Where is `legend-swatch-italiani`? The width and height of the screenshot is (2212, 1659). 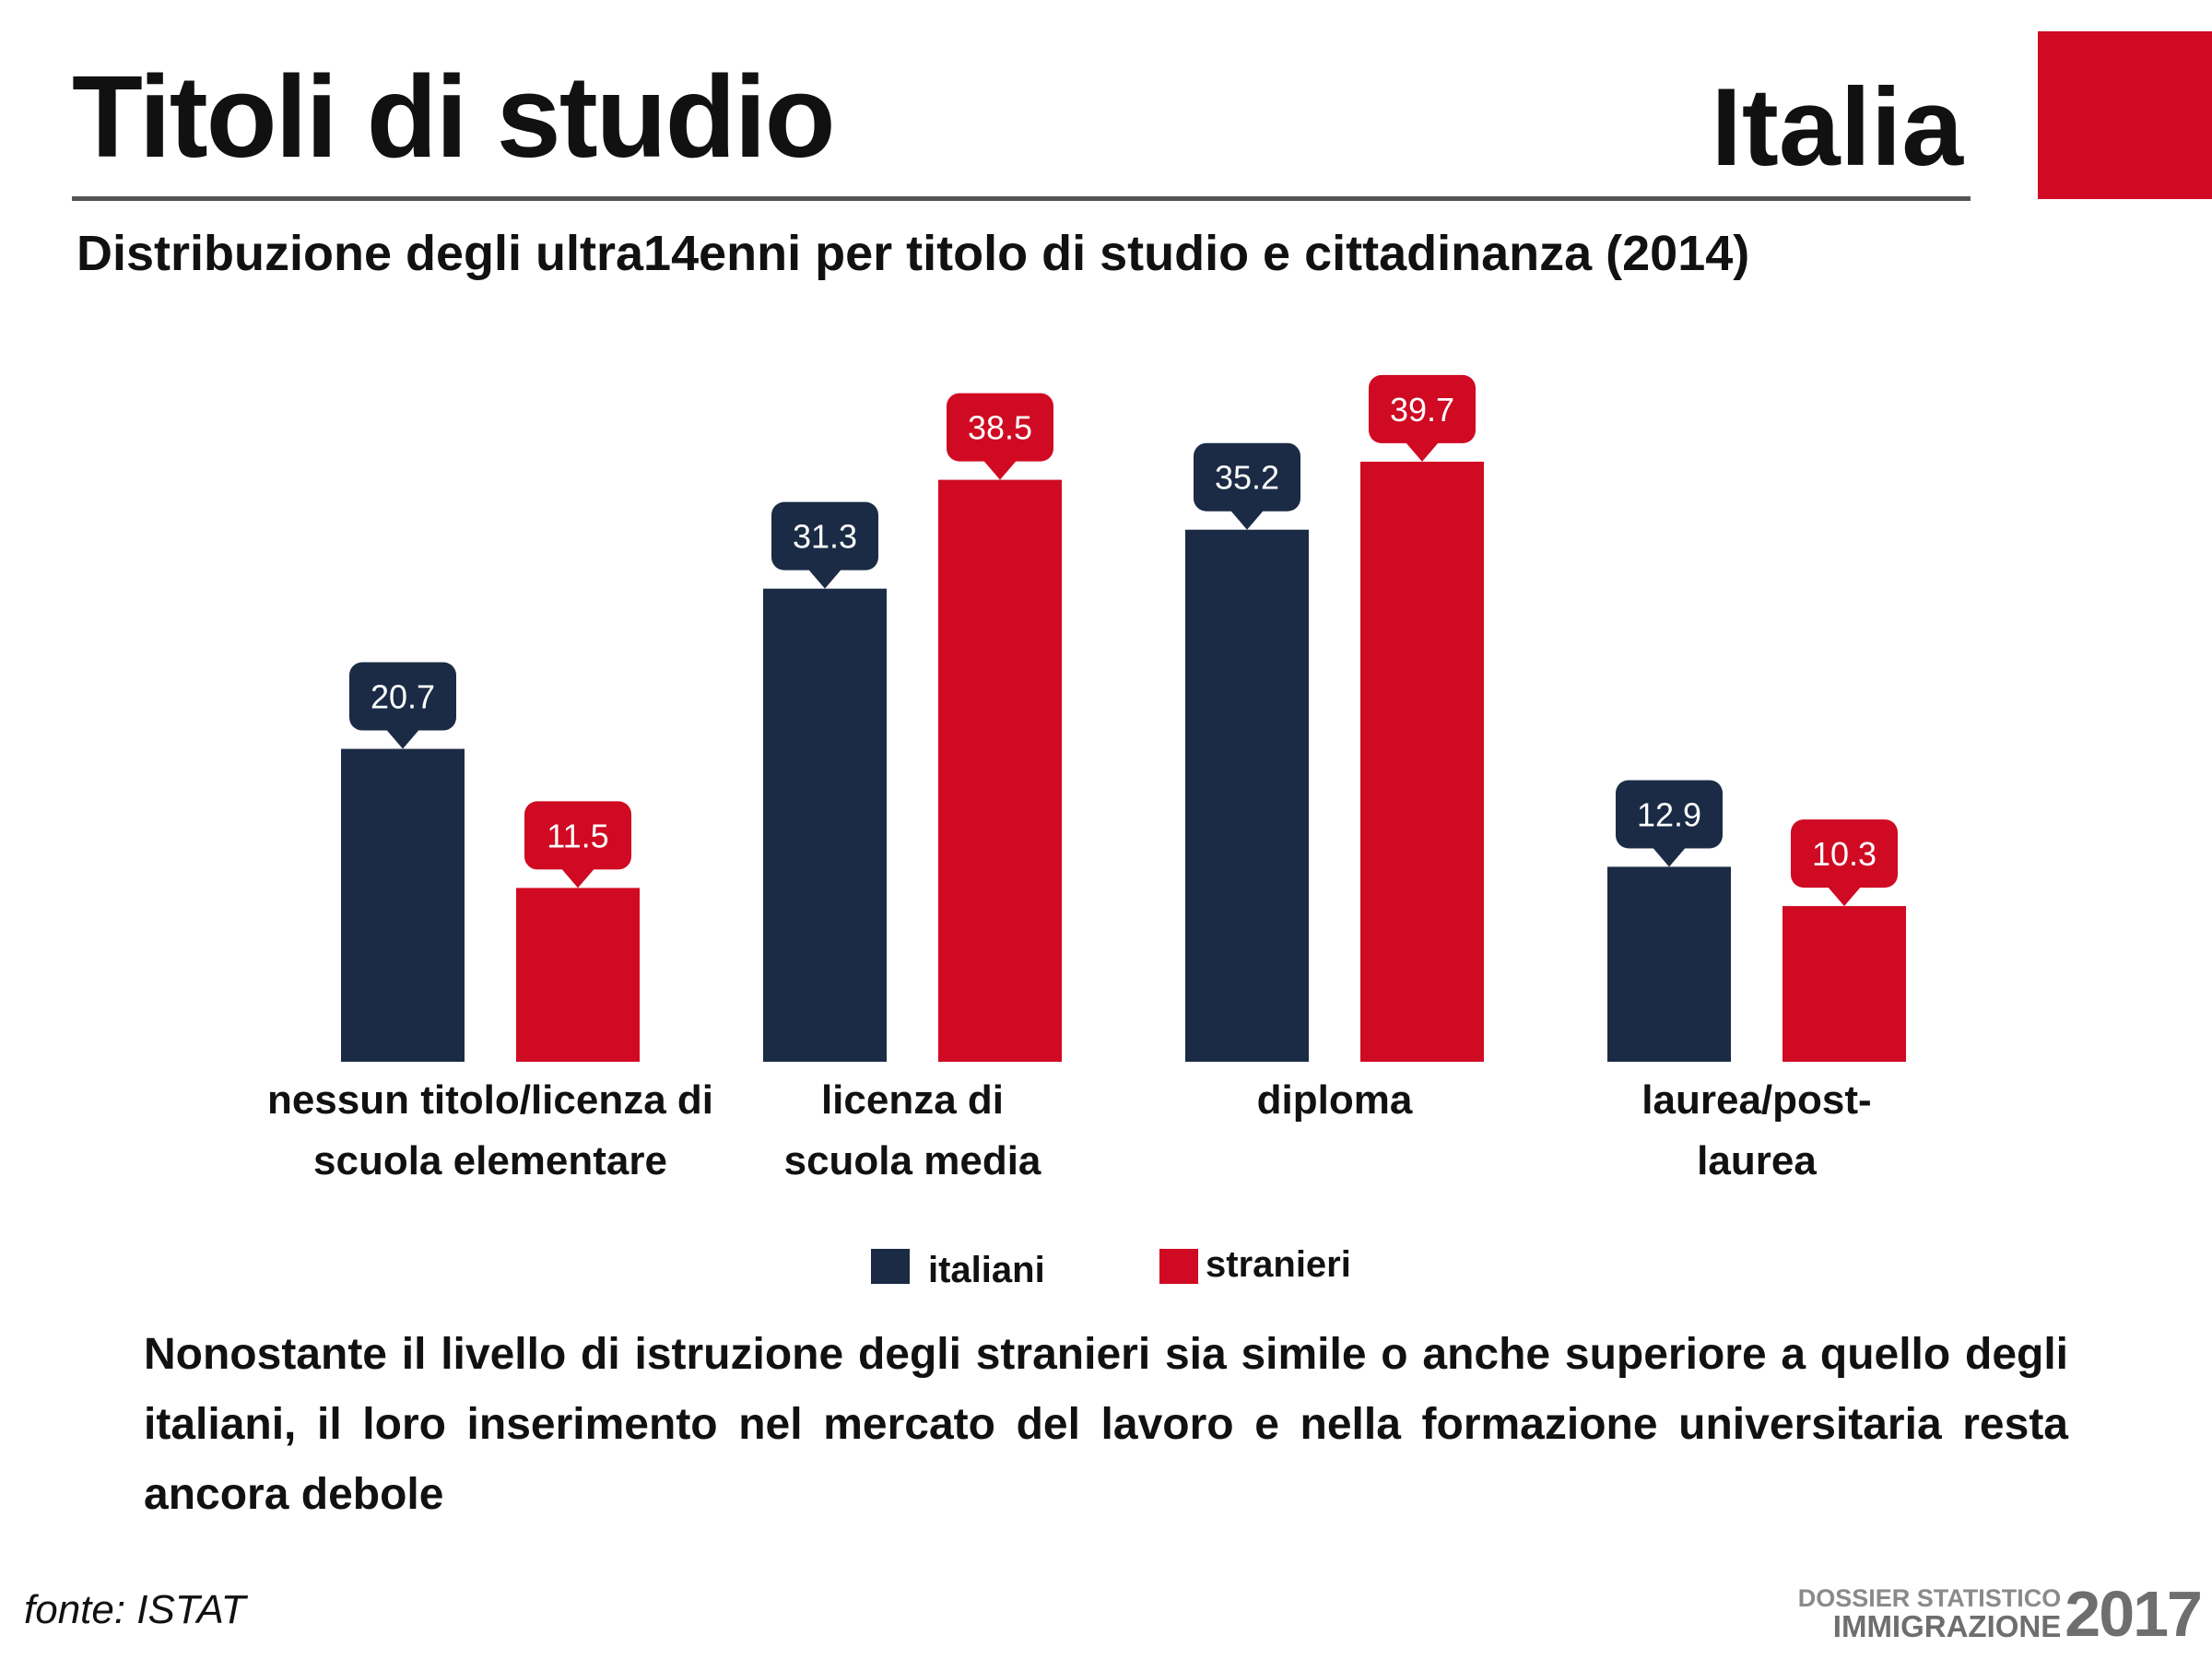
legend-swatch-italiani is located at coordinates (890, 1266).